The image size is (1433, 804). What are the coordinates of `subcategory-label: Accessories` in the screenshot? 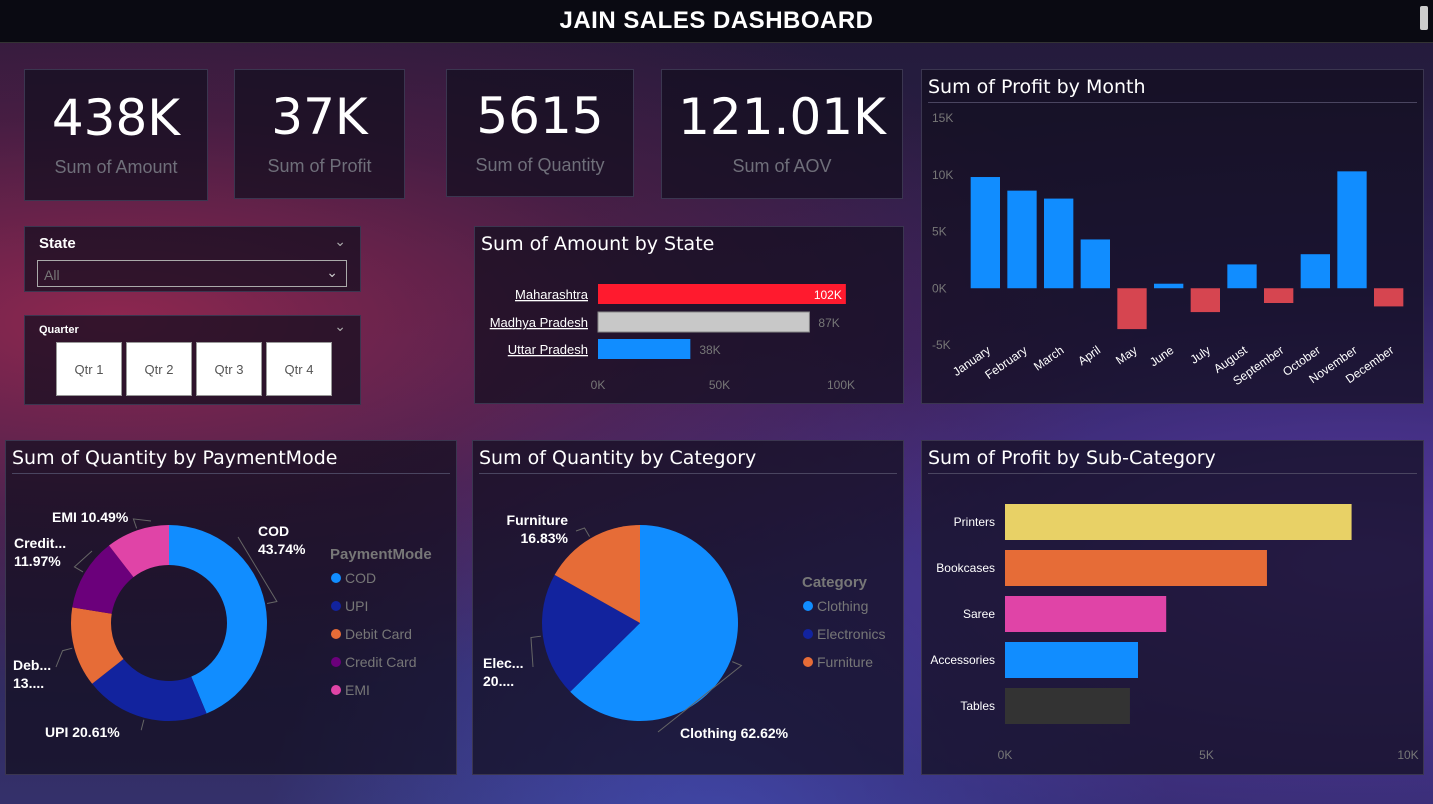 It's located at (962, 660).